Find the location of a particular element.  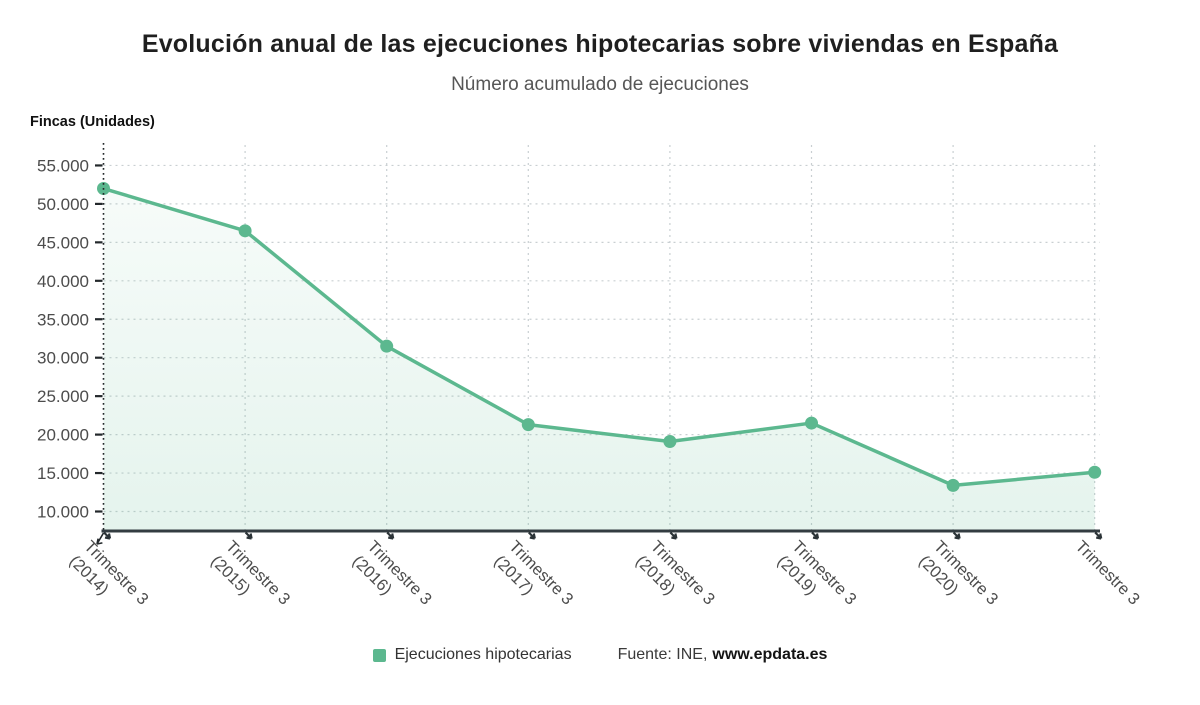

x-tick-label: Trimestre 3 is located at coordinates (1107, 572).